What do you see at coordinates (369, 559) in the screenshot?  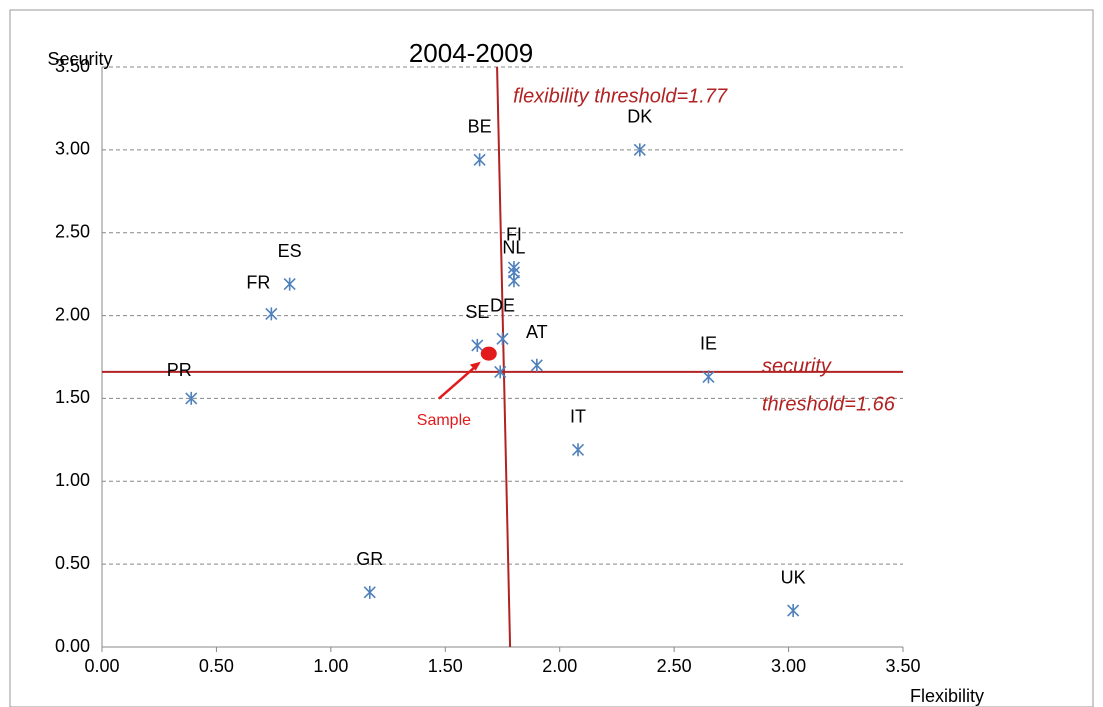 I see `point-label: GR` at bounding box center [369, 559].